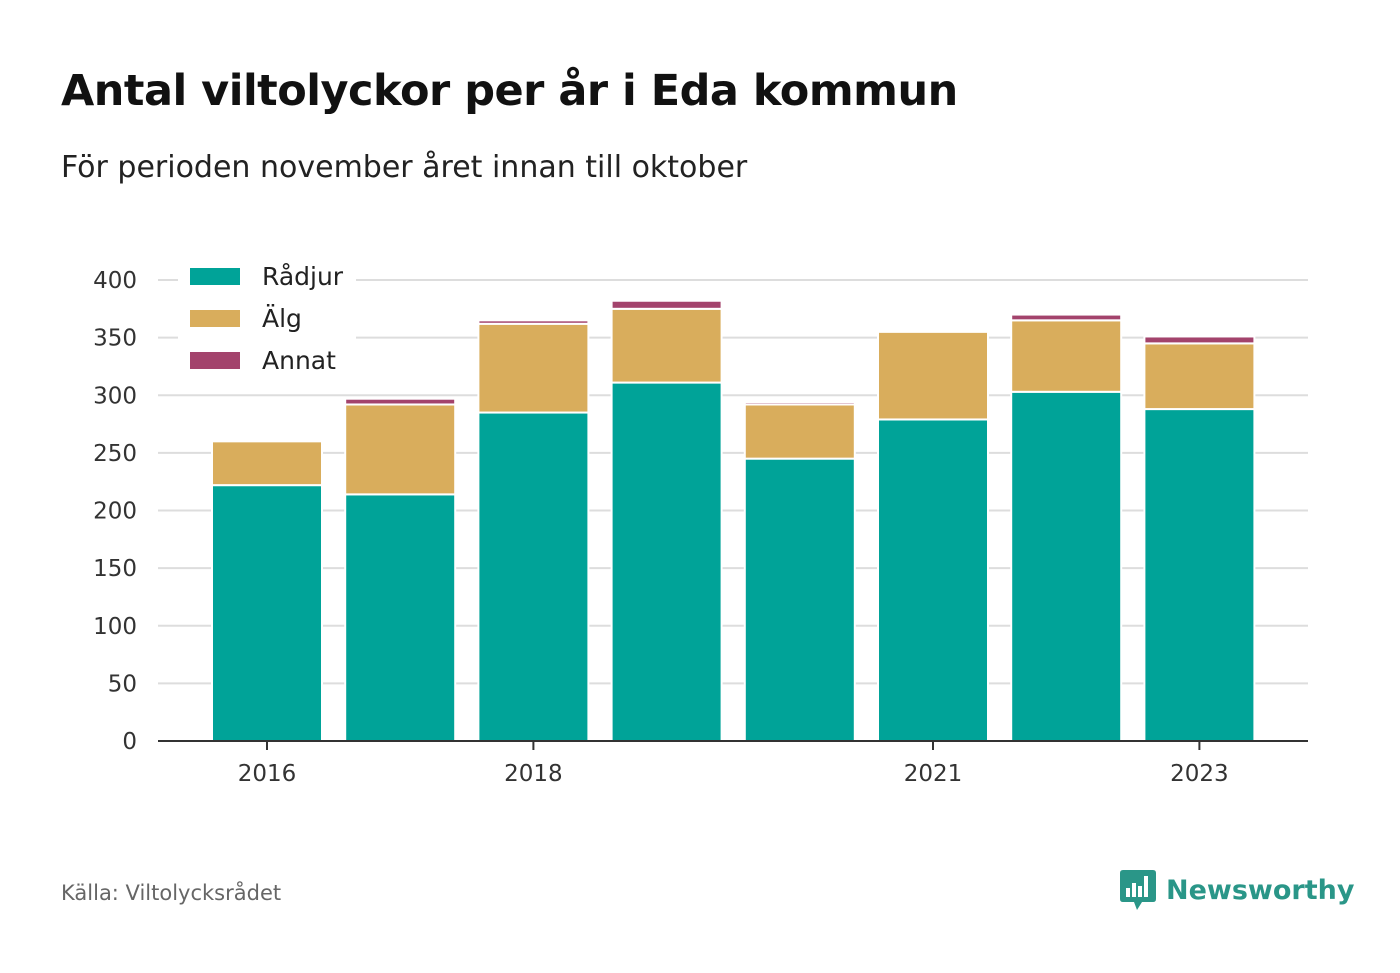  Describe the element at coordinates (303, 276) in the screenshot. I see `legend-label: Rådjur` at that location.